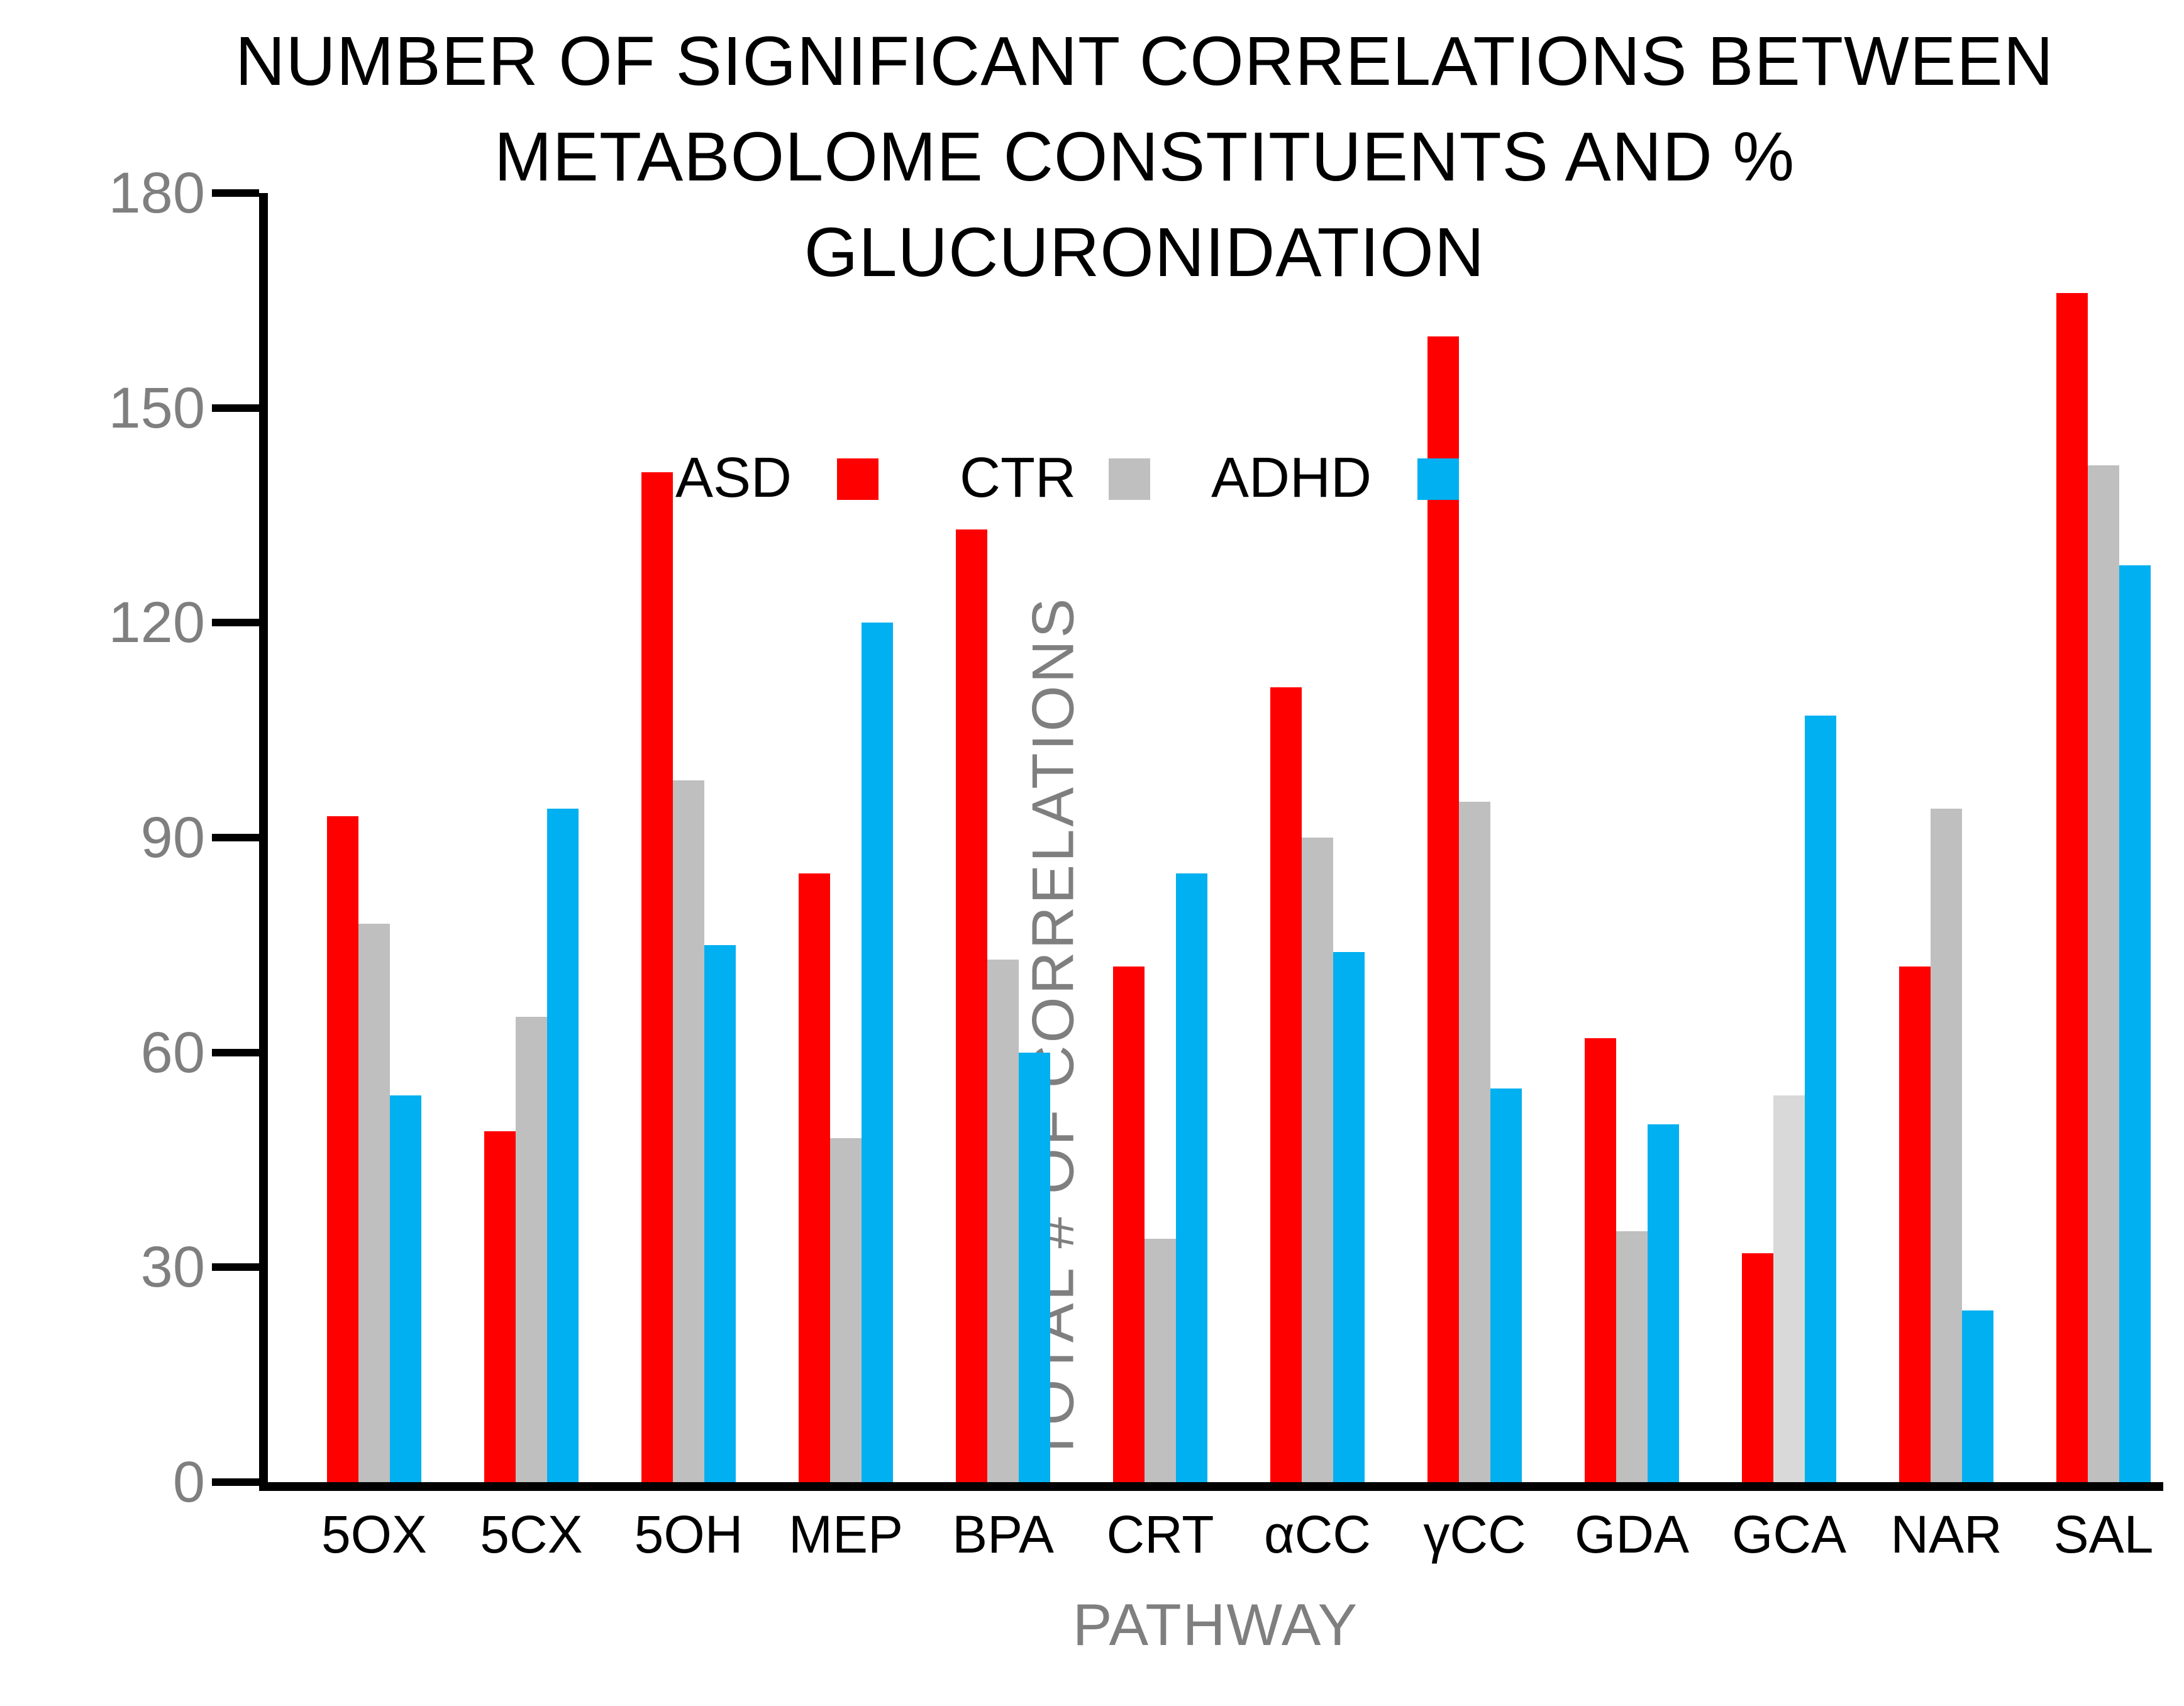 This screenshot has height=1706, width=2184. What do you see at coordinates (1215, 1625) in the screenshot?
I see `x-axis-title: PATHWAY` at bounding box center [1215, 1625].